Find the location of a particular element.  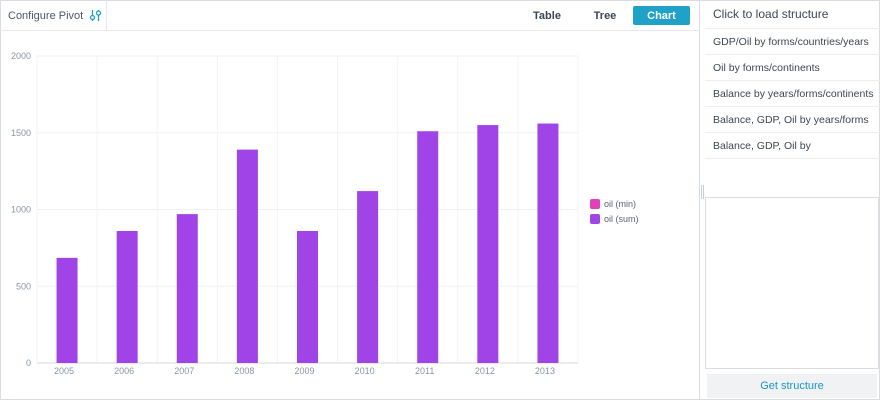

configure-pivot-label: Configure Pivot is located at coordinates (46, 15).